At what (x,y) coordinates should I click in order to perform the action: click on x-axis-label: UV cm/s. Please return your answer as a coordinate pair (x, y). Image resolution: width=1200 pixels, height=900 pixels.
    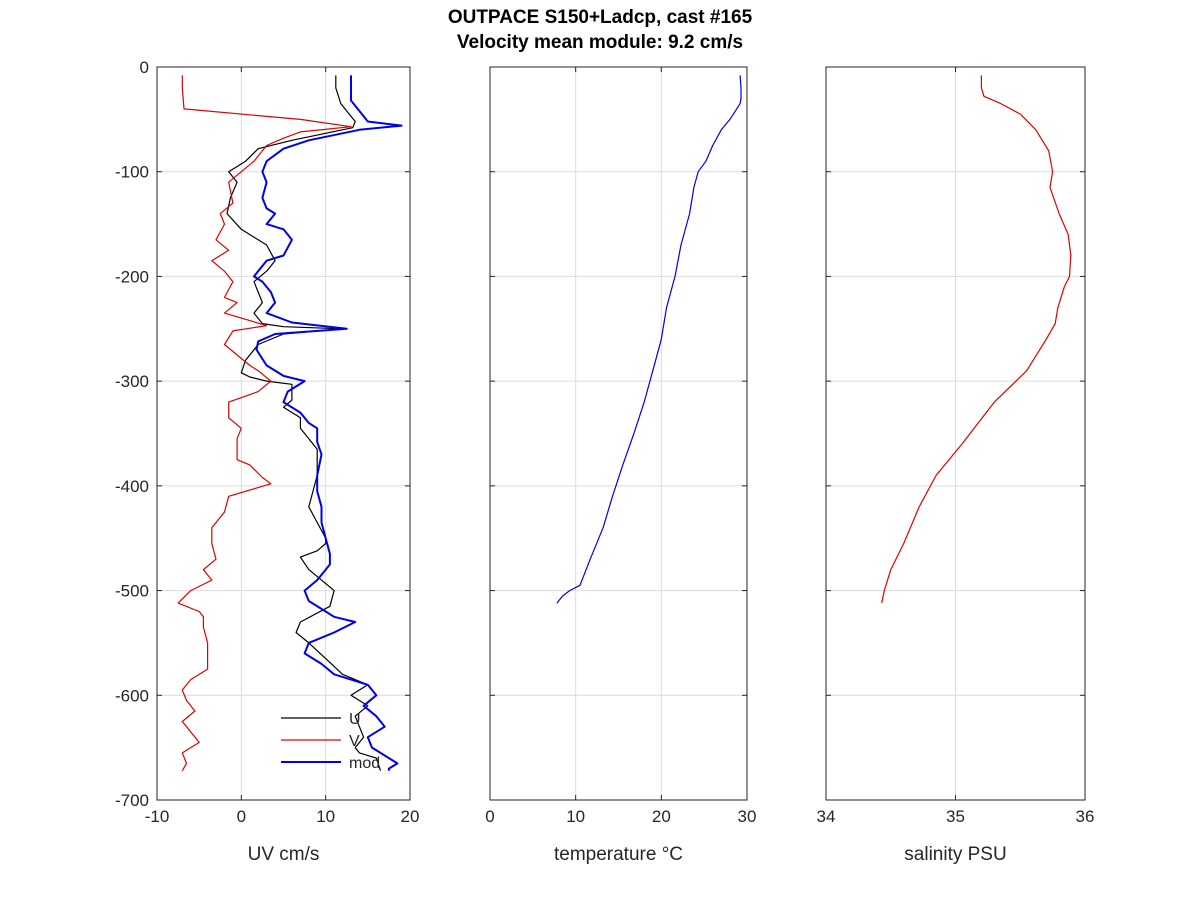
    Looking at the image, I should click on (284, 854).